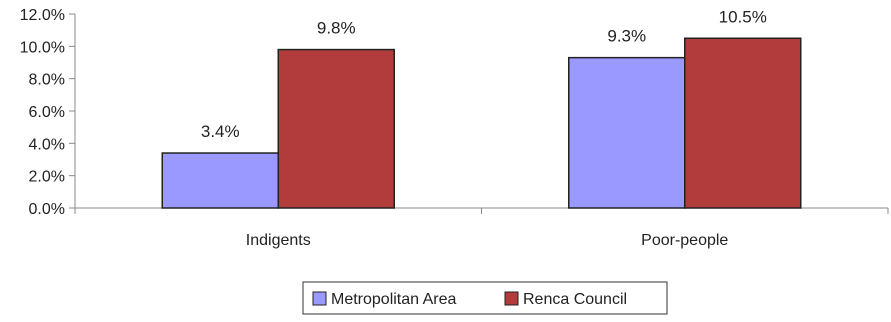 This screenshot has width=891, height=322. What do you see at coordinates (626, 36) in the screenshot?
I see `data-label: 9.3%` at bounding box center [626, 36].